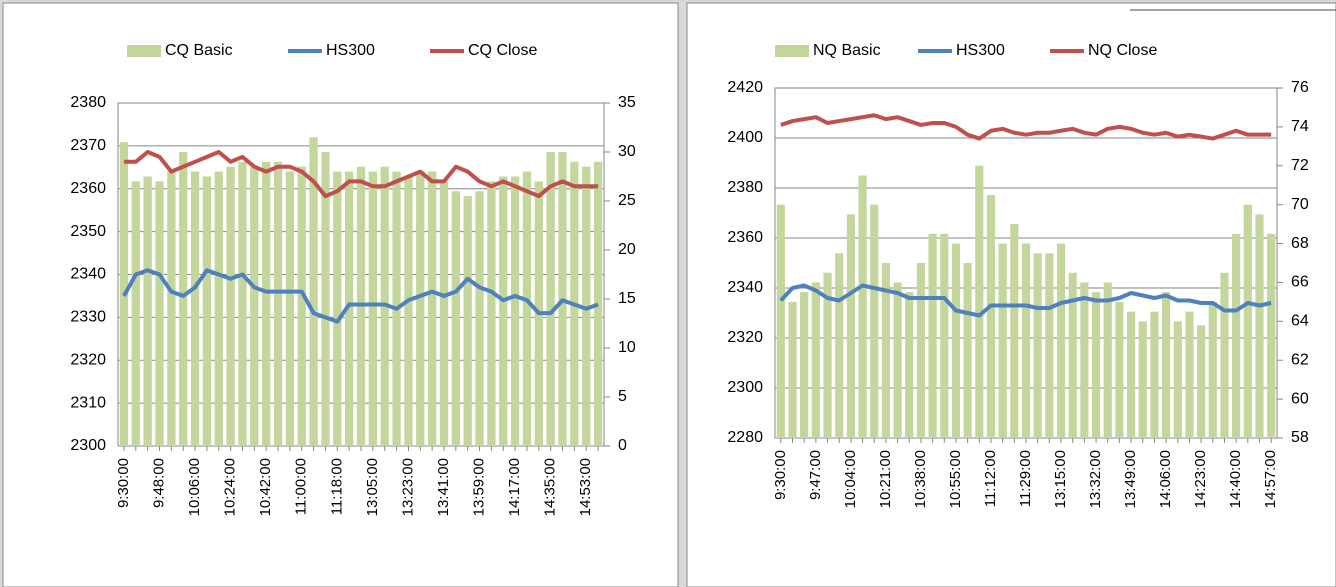 The image size is (1336, 587). I want to click on x-tick-label: 13:05:00, so click(372, 487).